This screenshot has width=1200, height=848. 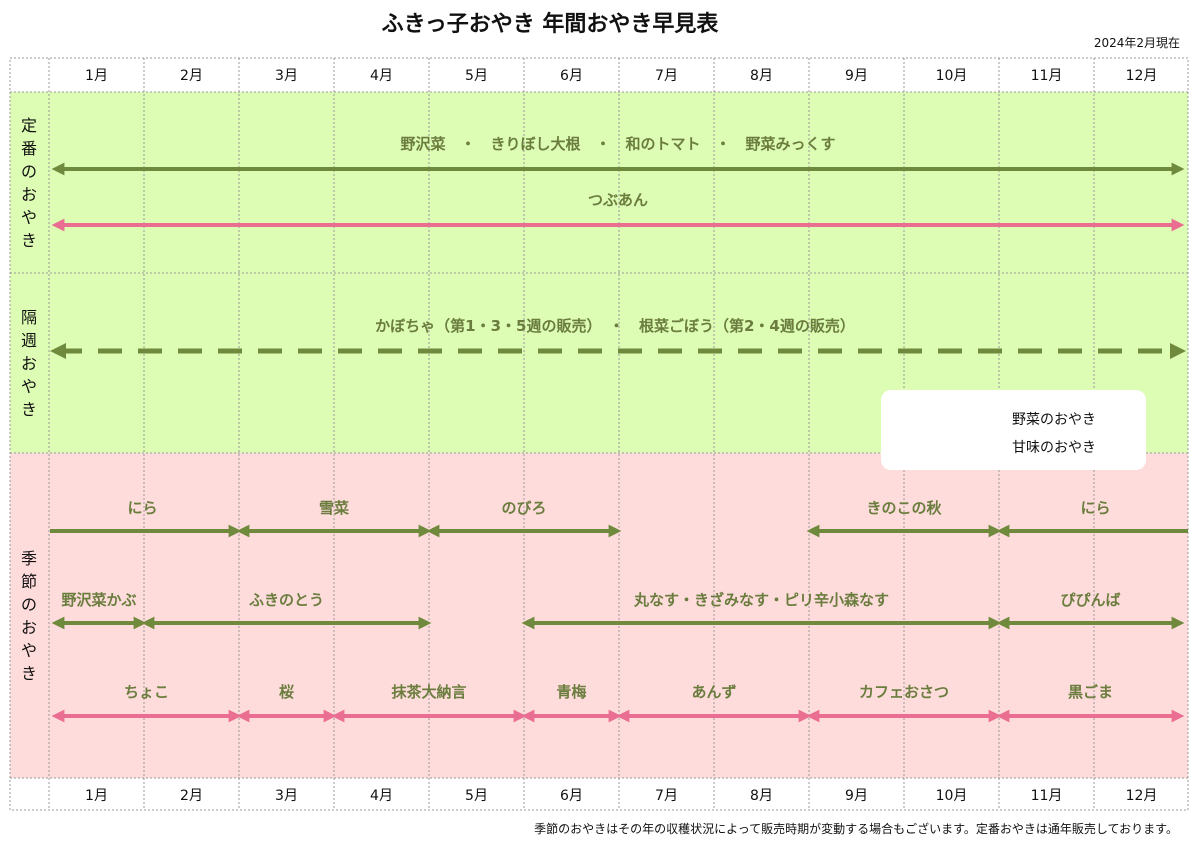 I want to click on month-label-top: 1月, so click(x=96, y=76).